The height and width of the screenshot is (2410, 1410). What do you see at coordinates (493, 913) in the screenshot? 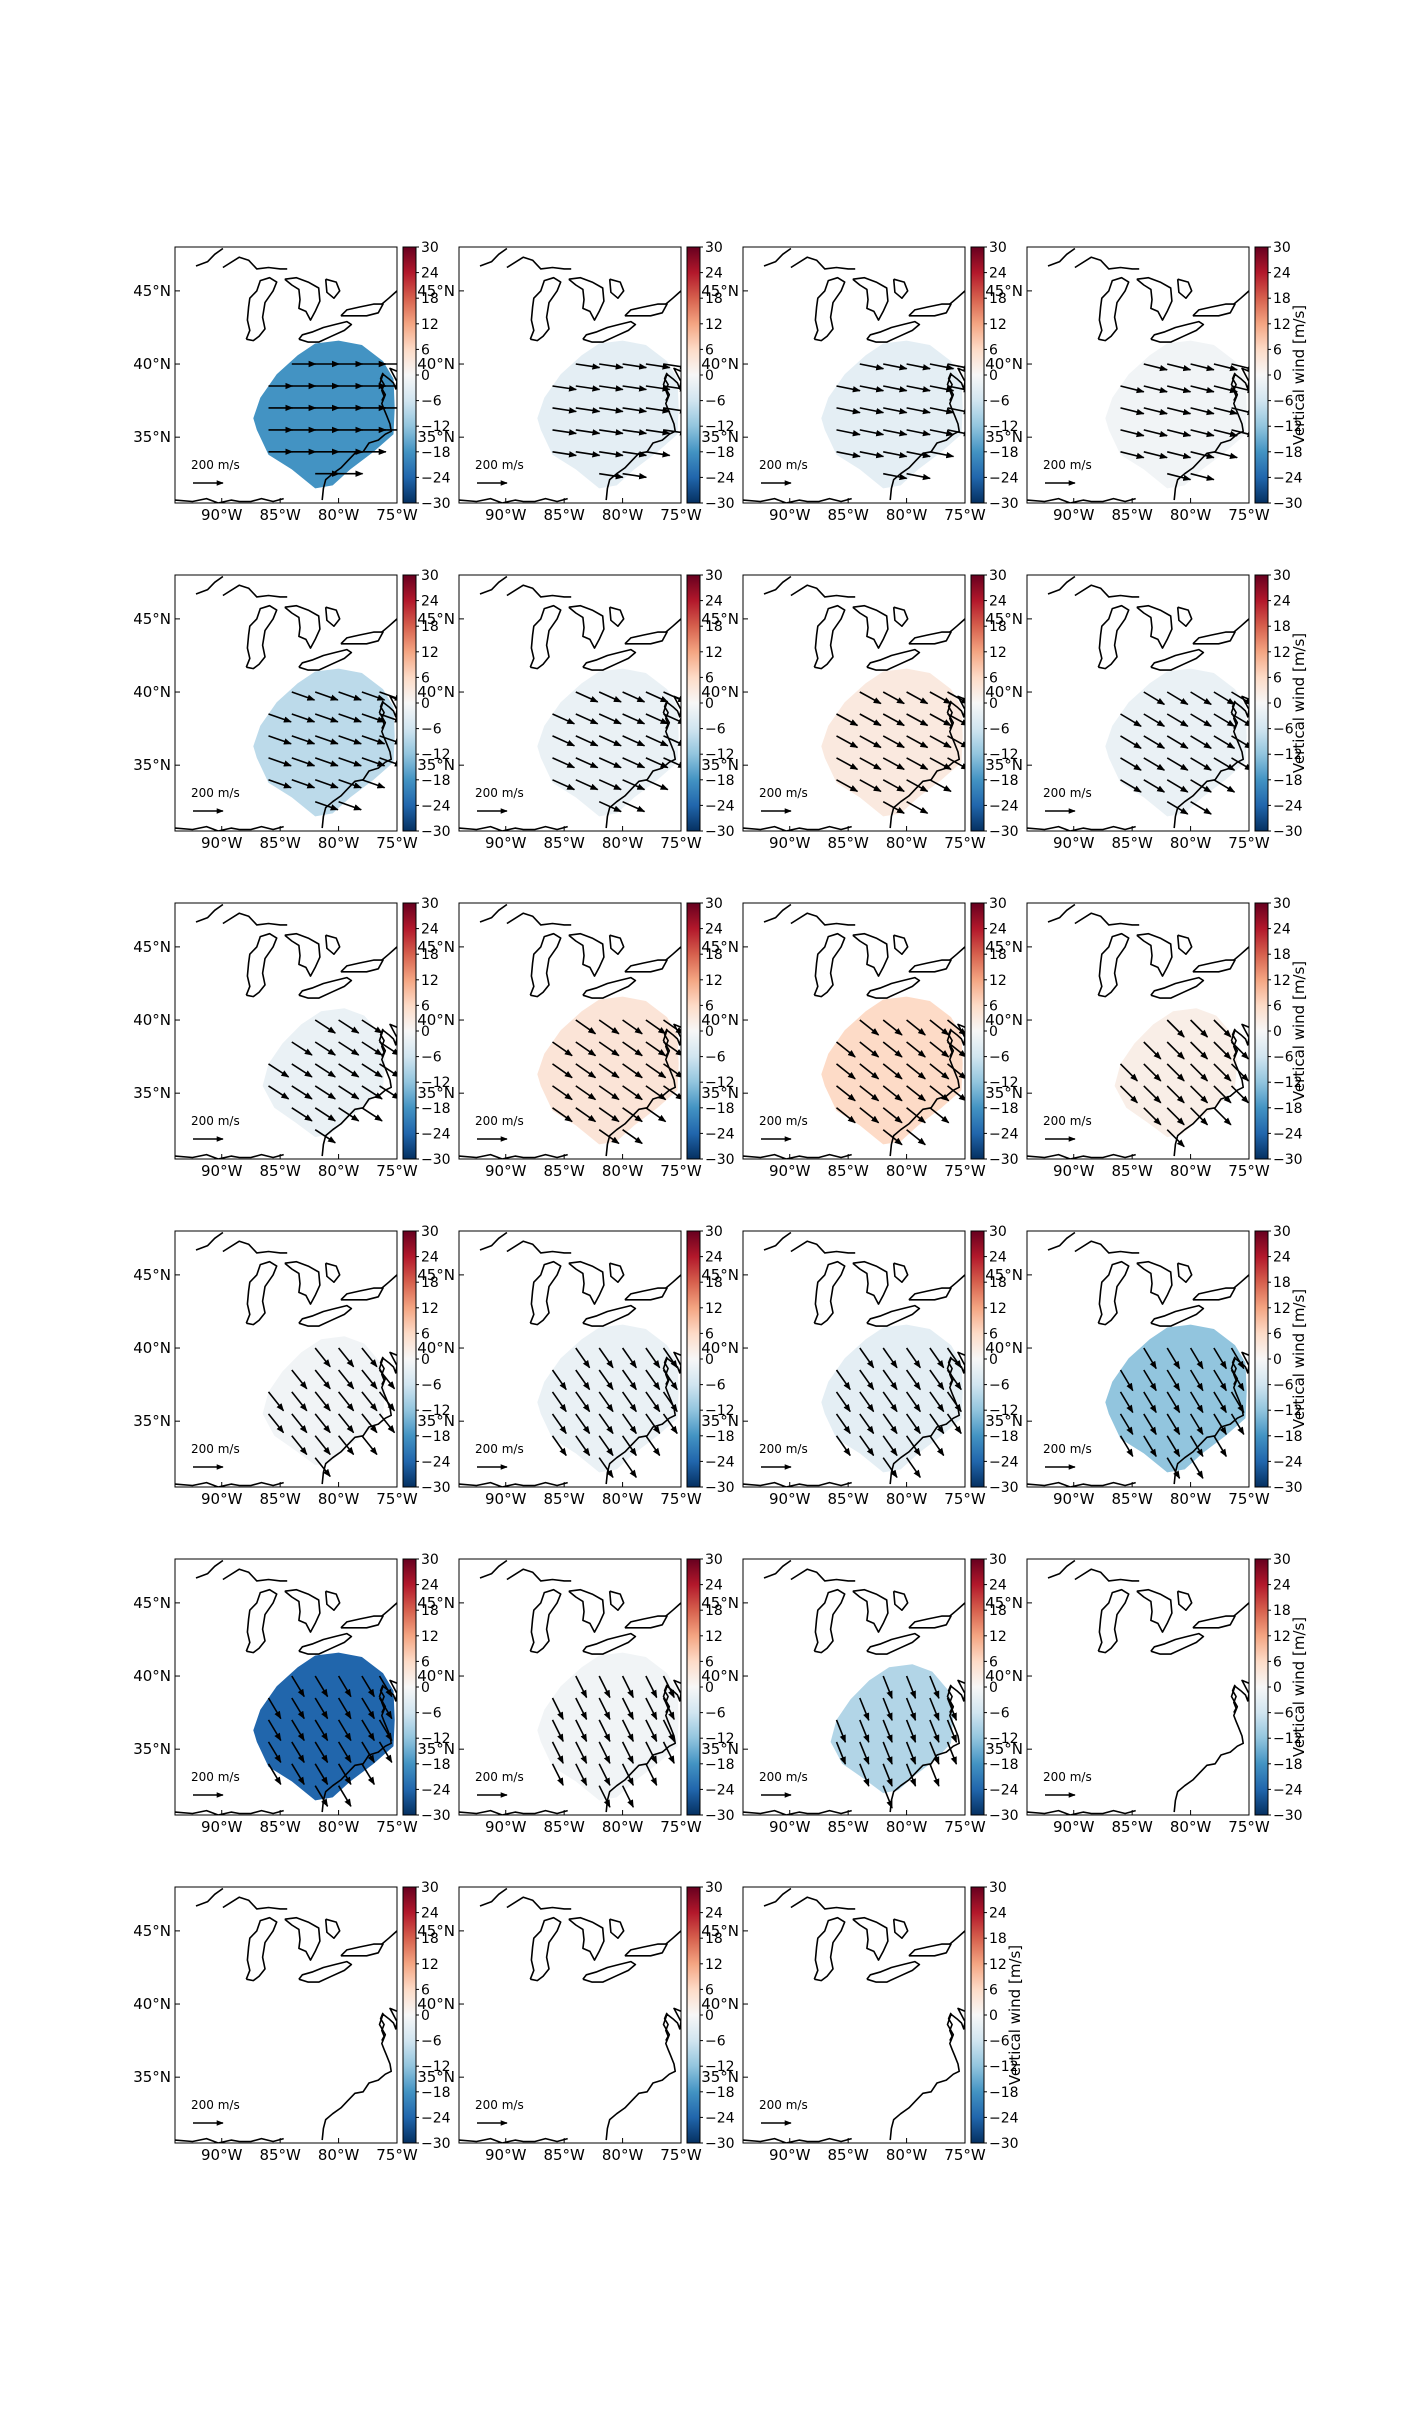
I see `lake-superior-north` at bounding box center [493, 913].